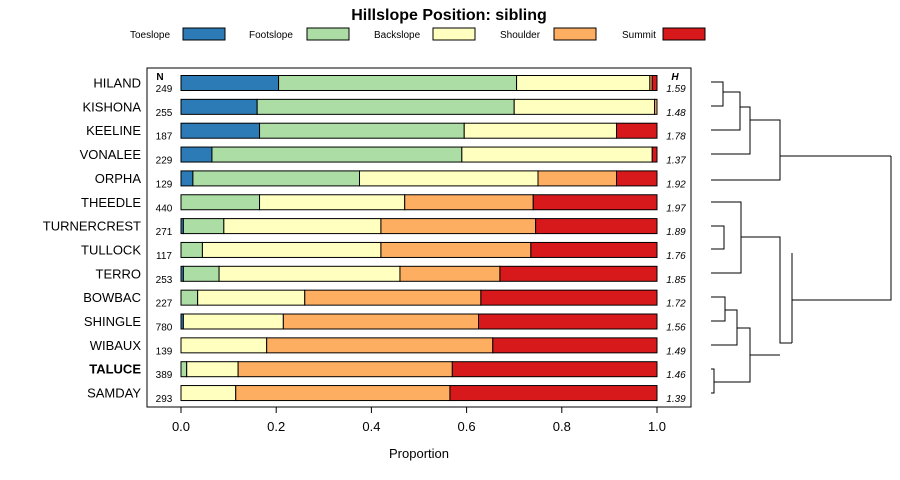 The height and width of the screenshot is (480, 900). I want to click on bar-vonalee-summit, so click(654, 154).